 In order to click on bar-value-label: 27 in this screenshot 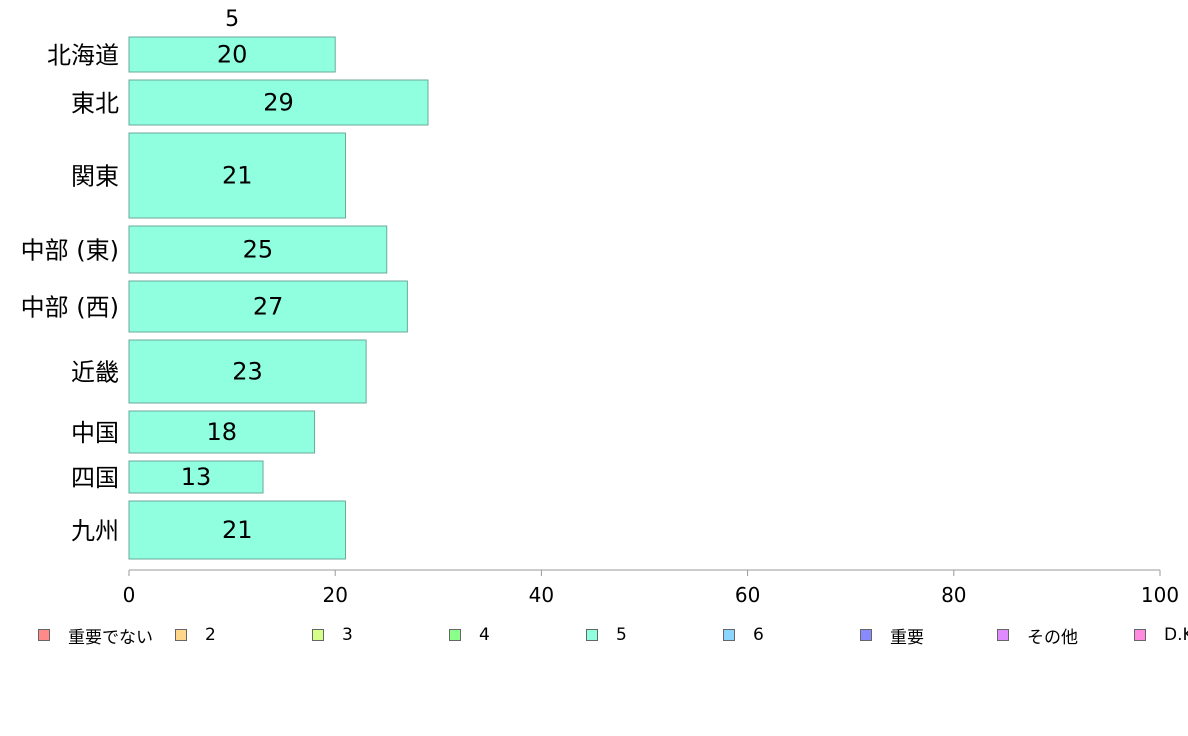, I will do `click(268, 307)`.